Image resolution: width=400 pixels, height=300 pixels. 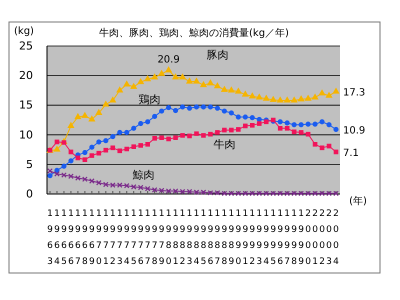 I want to click on x-tick-label: 1976, so click(x=141, y=238).